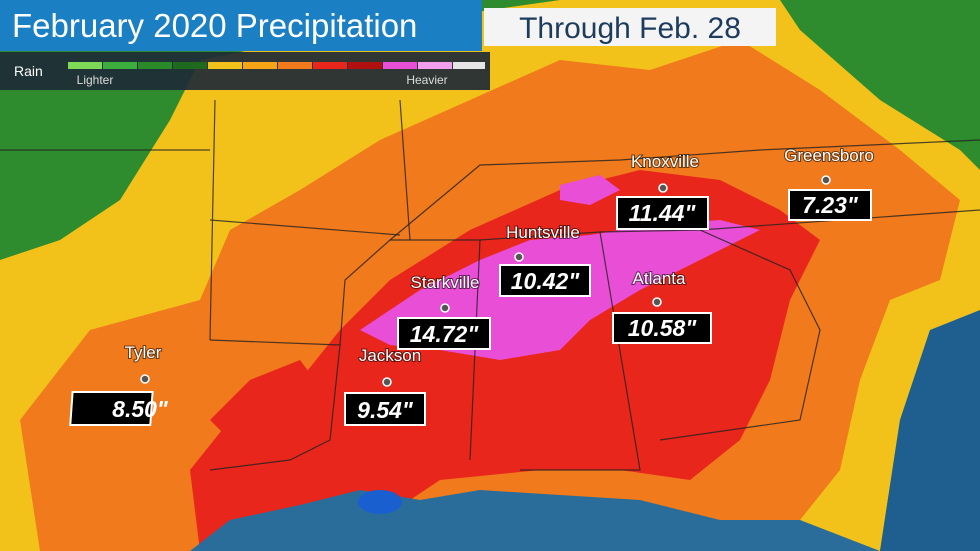 The height and width of the screenshot is (551, 980). What do you see at coordinates (95, 80) in the screenshot?
I see `legend-lighter: Lighter` at bounding box center [95, 80].